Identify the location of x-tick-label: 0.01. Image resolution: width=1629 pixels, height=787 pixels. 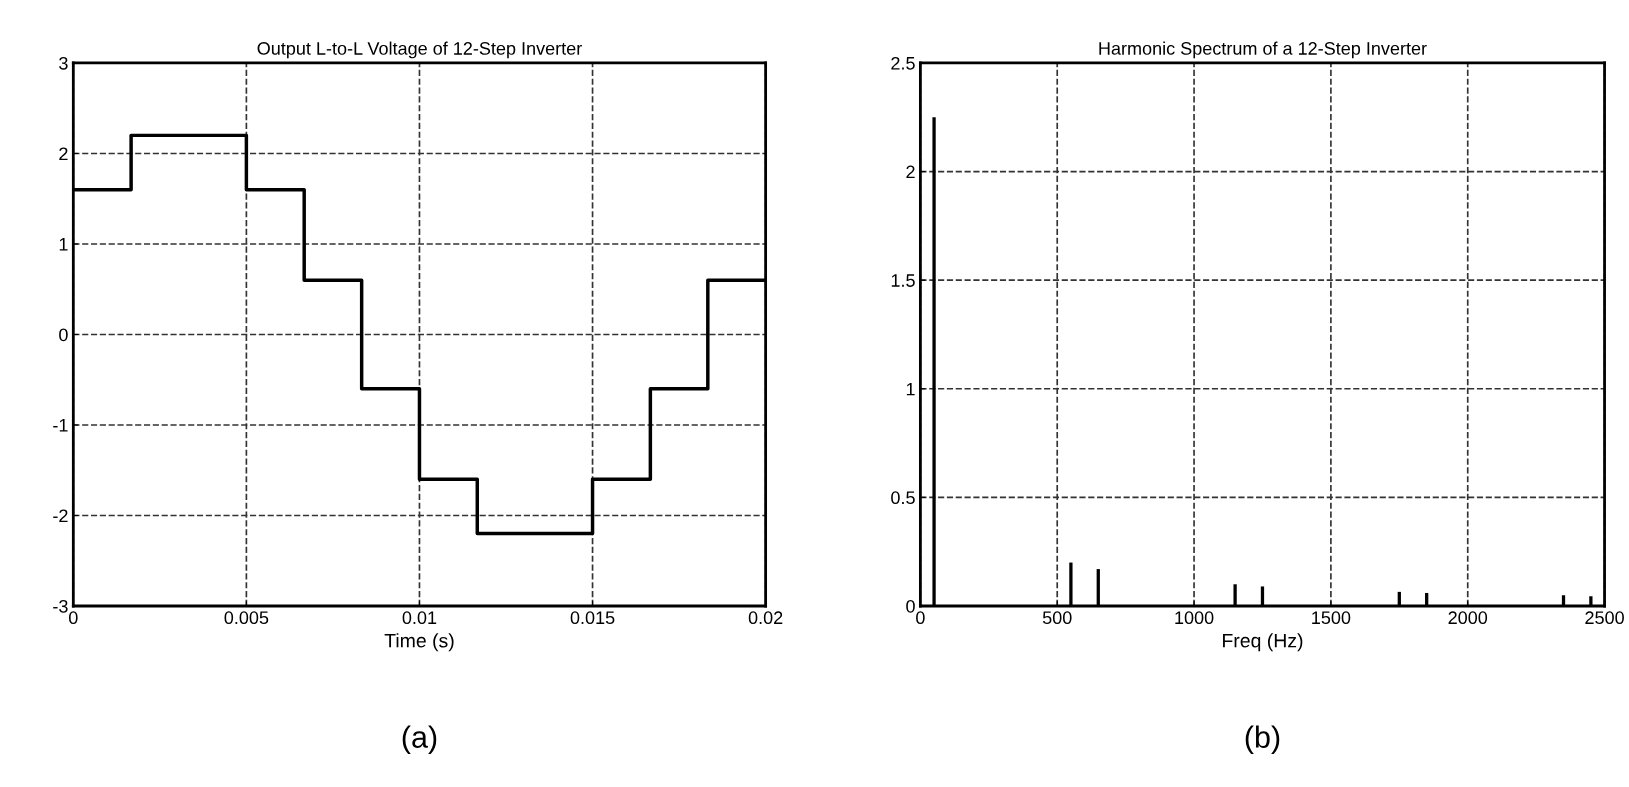
(419, 618).